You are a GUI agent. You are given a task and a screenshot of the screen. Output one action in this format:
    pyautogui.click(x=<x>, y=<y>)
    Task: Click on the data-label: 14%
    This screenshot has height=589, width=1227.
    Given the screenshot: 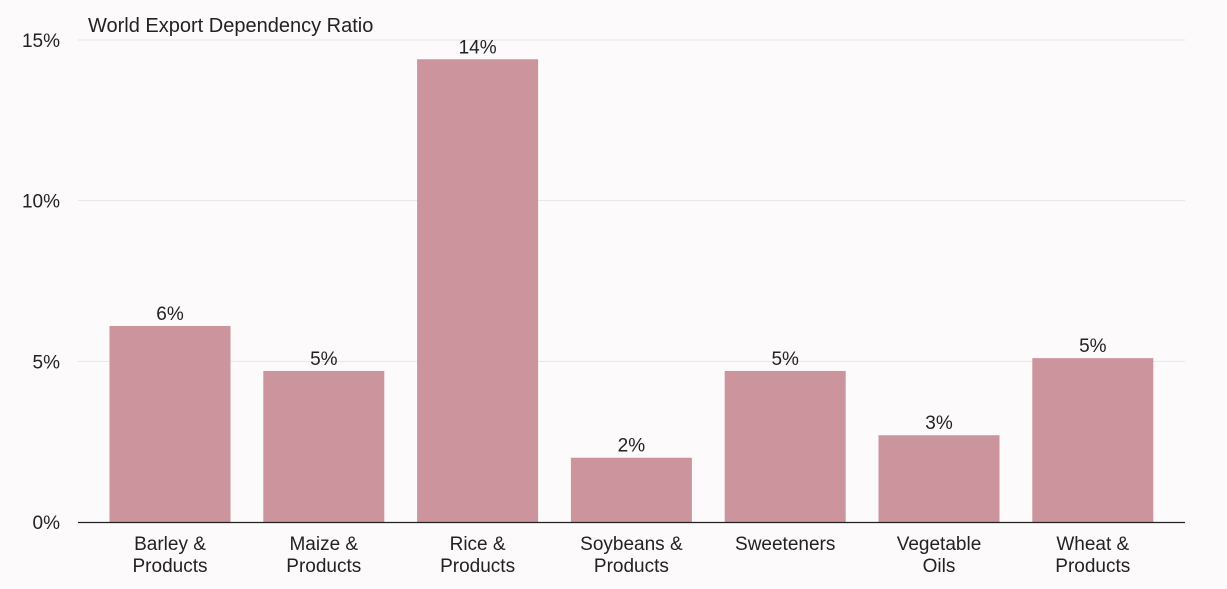 What is the action you would take?
    pyautogui.click(x=478, y=47)
    